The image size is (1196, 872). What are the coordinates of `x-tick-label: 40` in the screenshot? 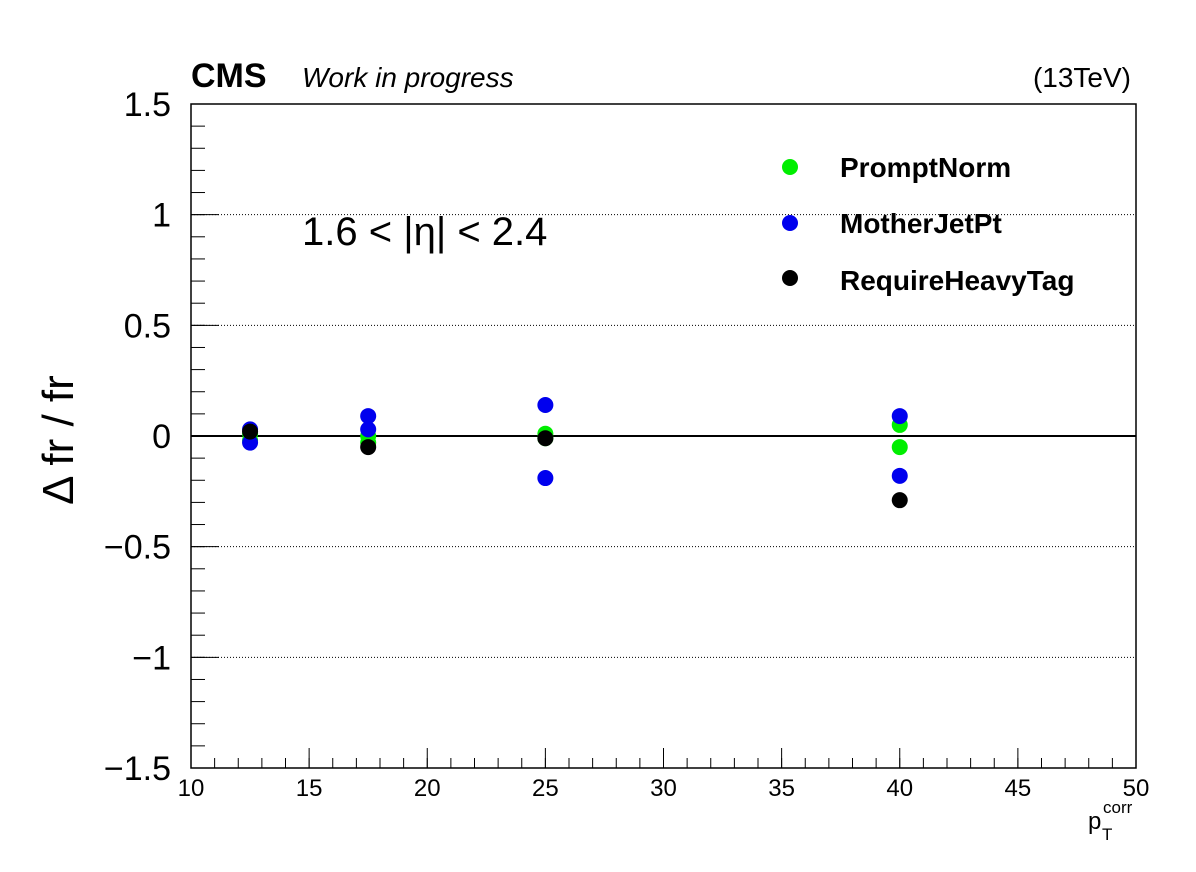 It's located at (899, 788).